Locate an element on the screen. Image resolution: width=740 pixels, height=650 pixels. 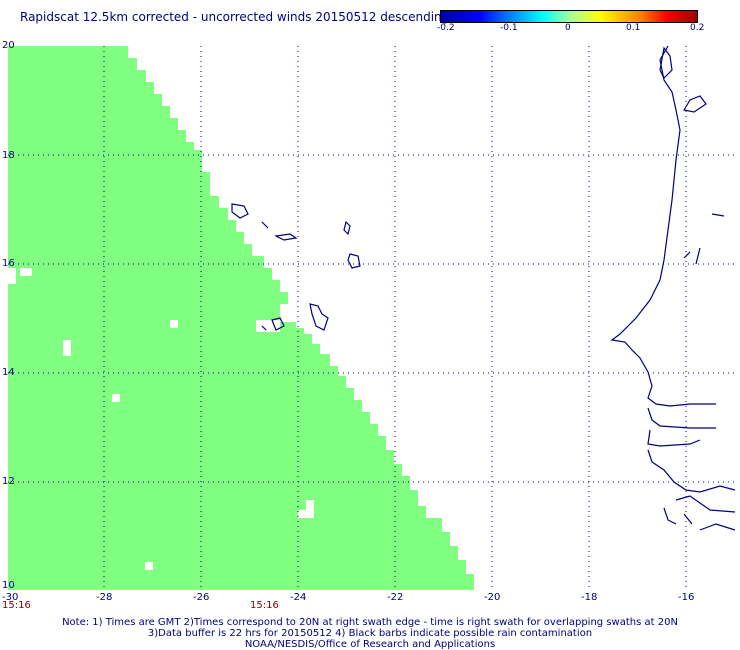
colorbar-label: 0.1 is located at coordinates (633, 28).